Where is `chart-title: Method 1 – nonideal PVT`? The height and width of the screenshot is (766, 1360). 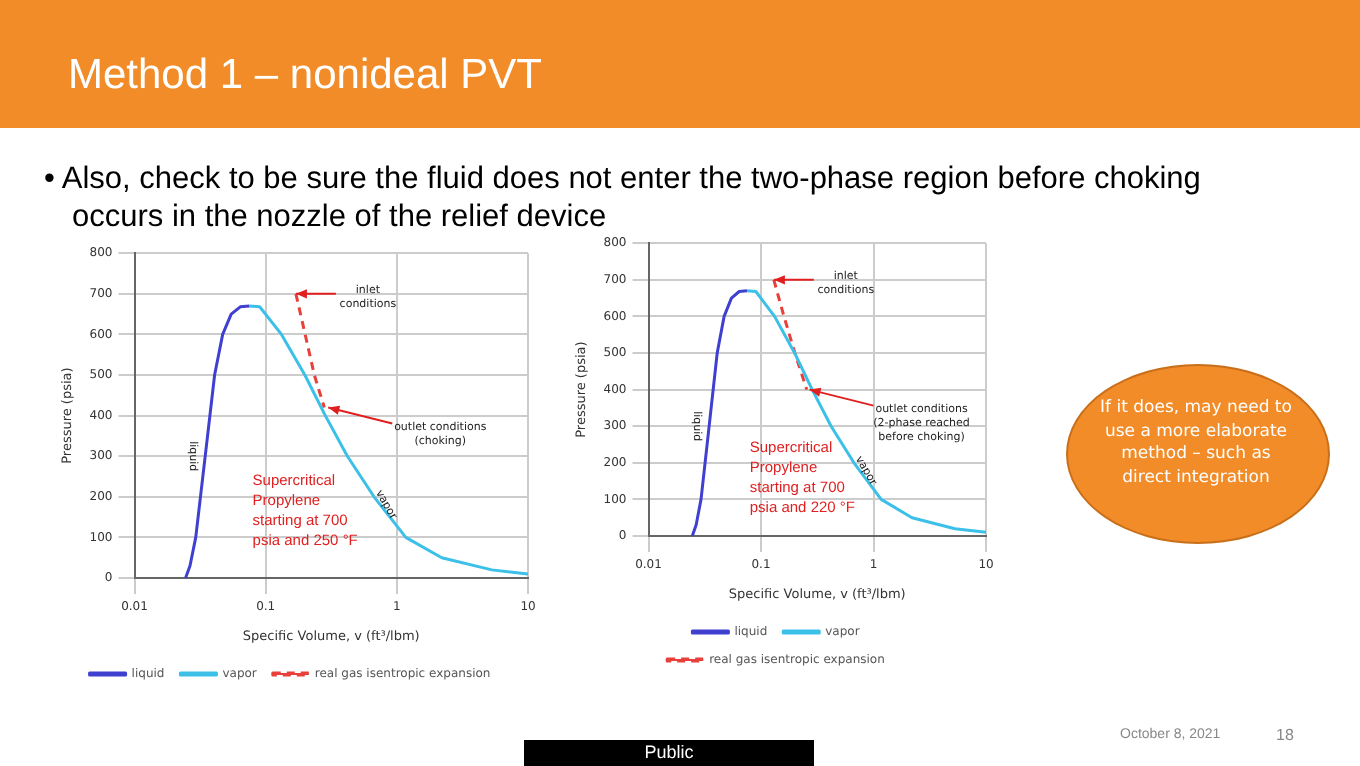
chart-title: Method 1 – nonideal PVT is located at coordinates (305, 76).